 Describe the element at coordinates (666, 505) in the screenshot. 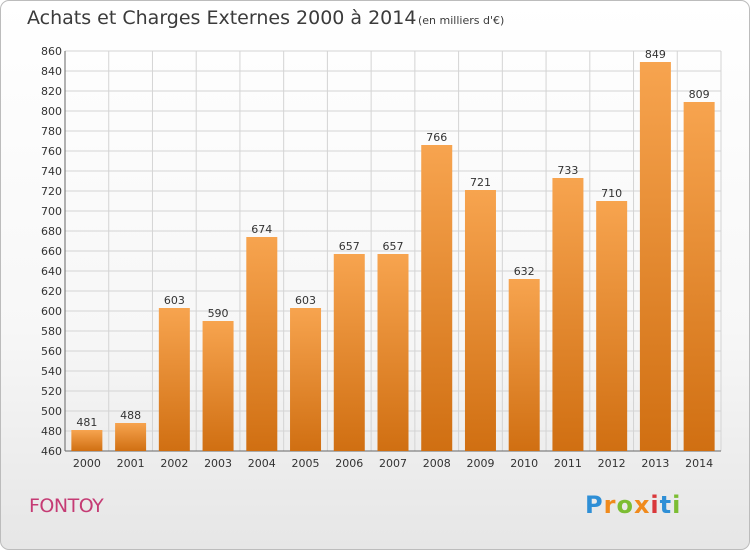

I see `logo-letter: t` at that location.